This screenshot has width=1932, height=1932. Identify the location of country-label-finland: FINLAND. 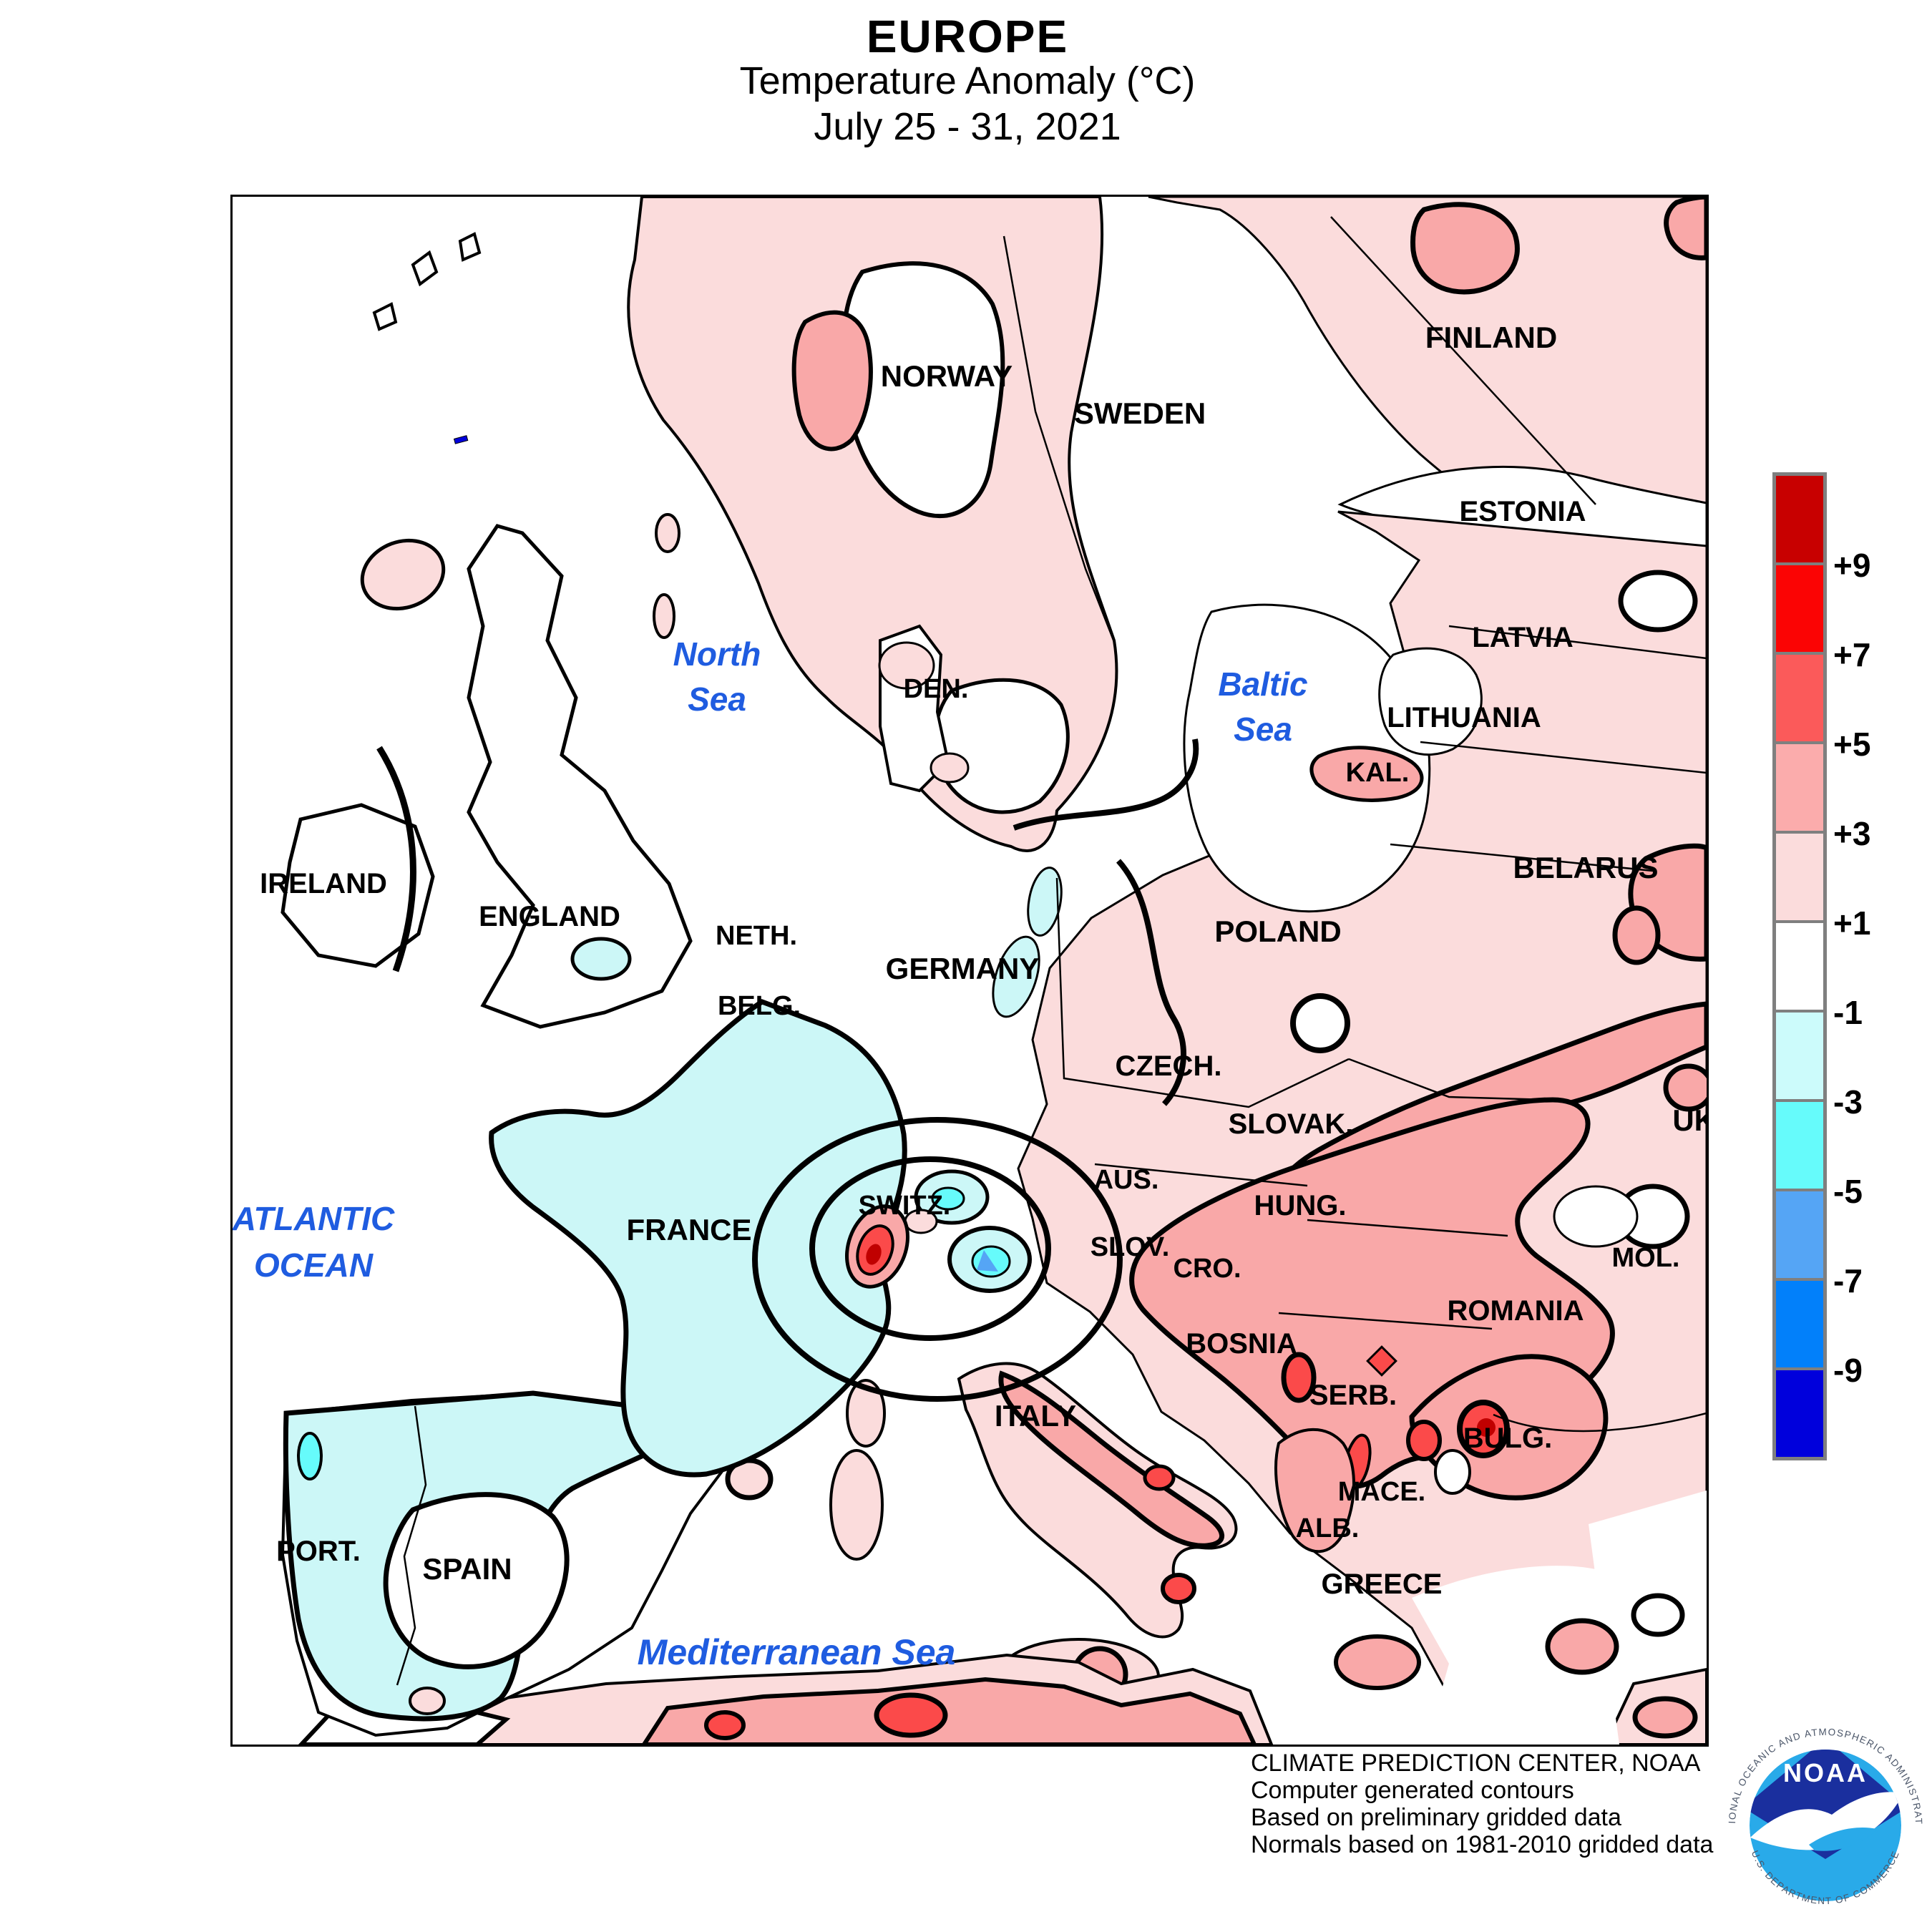
(1491, 337).